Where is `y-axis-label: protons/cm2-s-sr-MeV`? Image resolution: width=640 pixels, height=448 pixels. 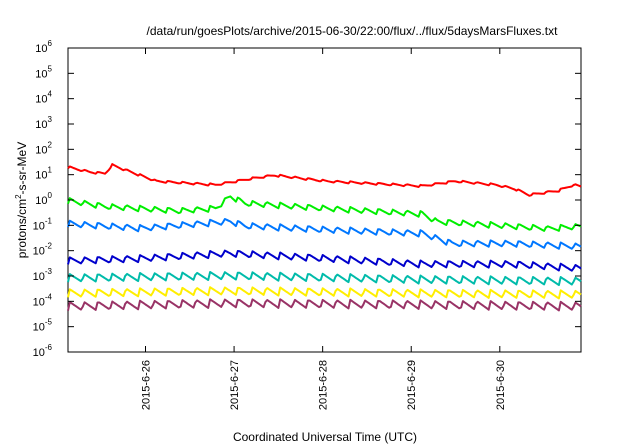 y-axis-label: protons/cm2-s-sr-MeV is located at coordinates (21, 200).